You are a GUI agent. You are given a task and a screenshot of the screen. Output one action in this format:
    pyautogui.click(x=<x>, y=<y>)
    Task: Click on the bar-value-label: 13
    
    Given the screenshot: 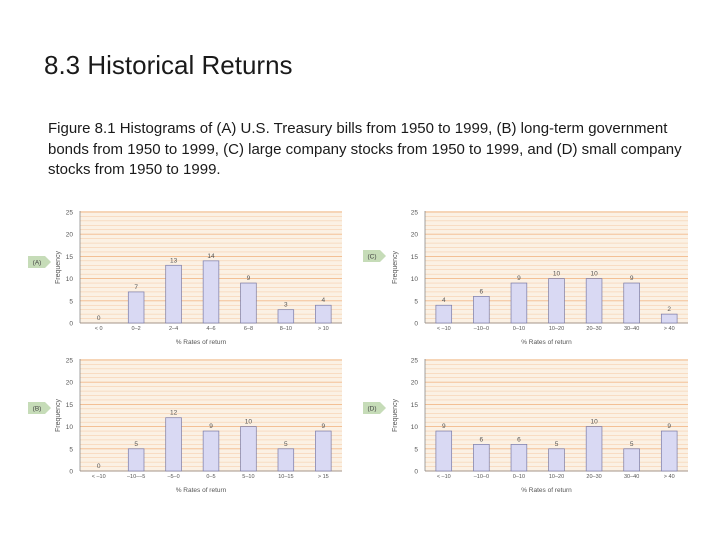 What is the action you would take?
    pyautogui.click(x=174, y=260)
    